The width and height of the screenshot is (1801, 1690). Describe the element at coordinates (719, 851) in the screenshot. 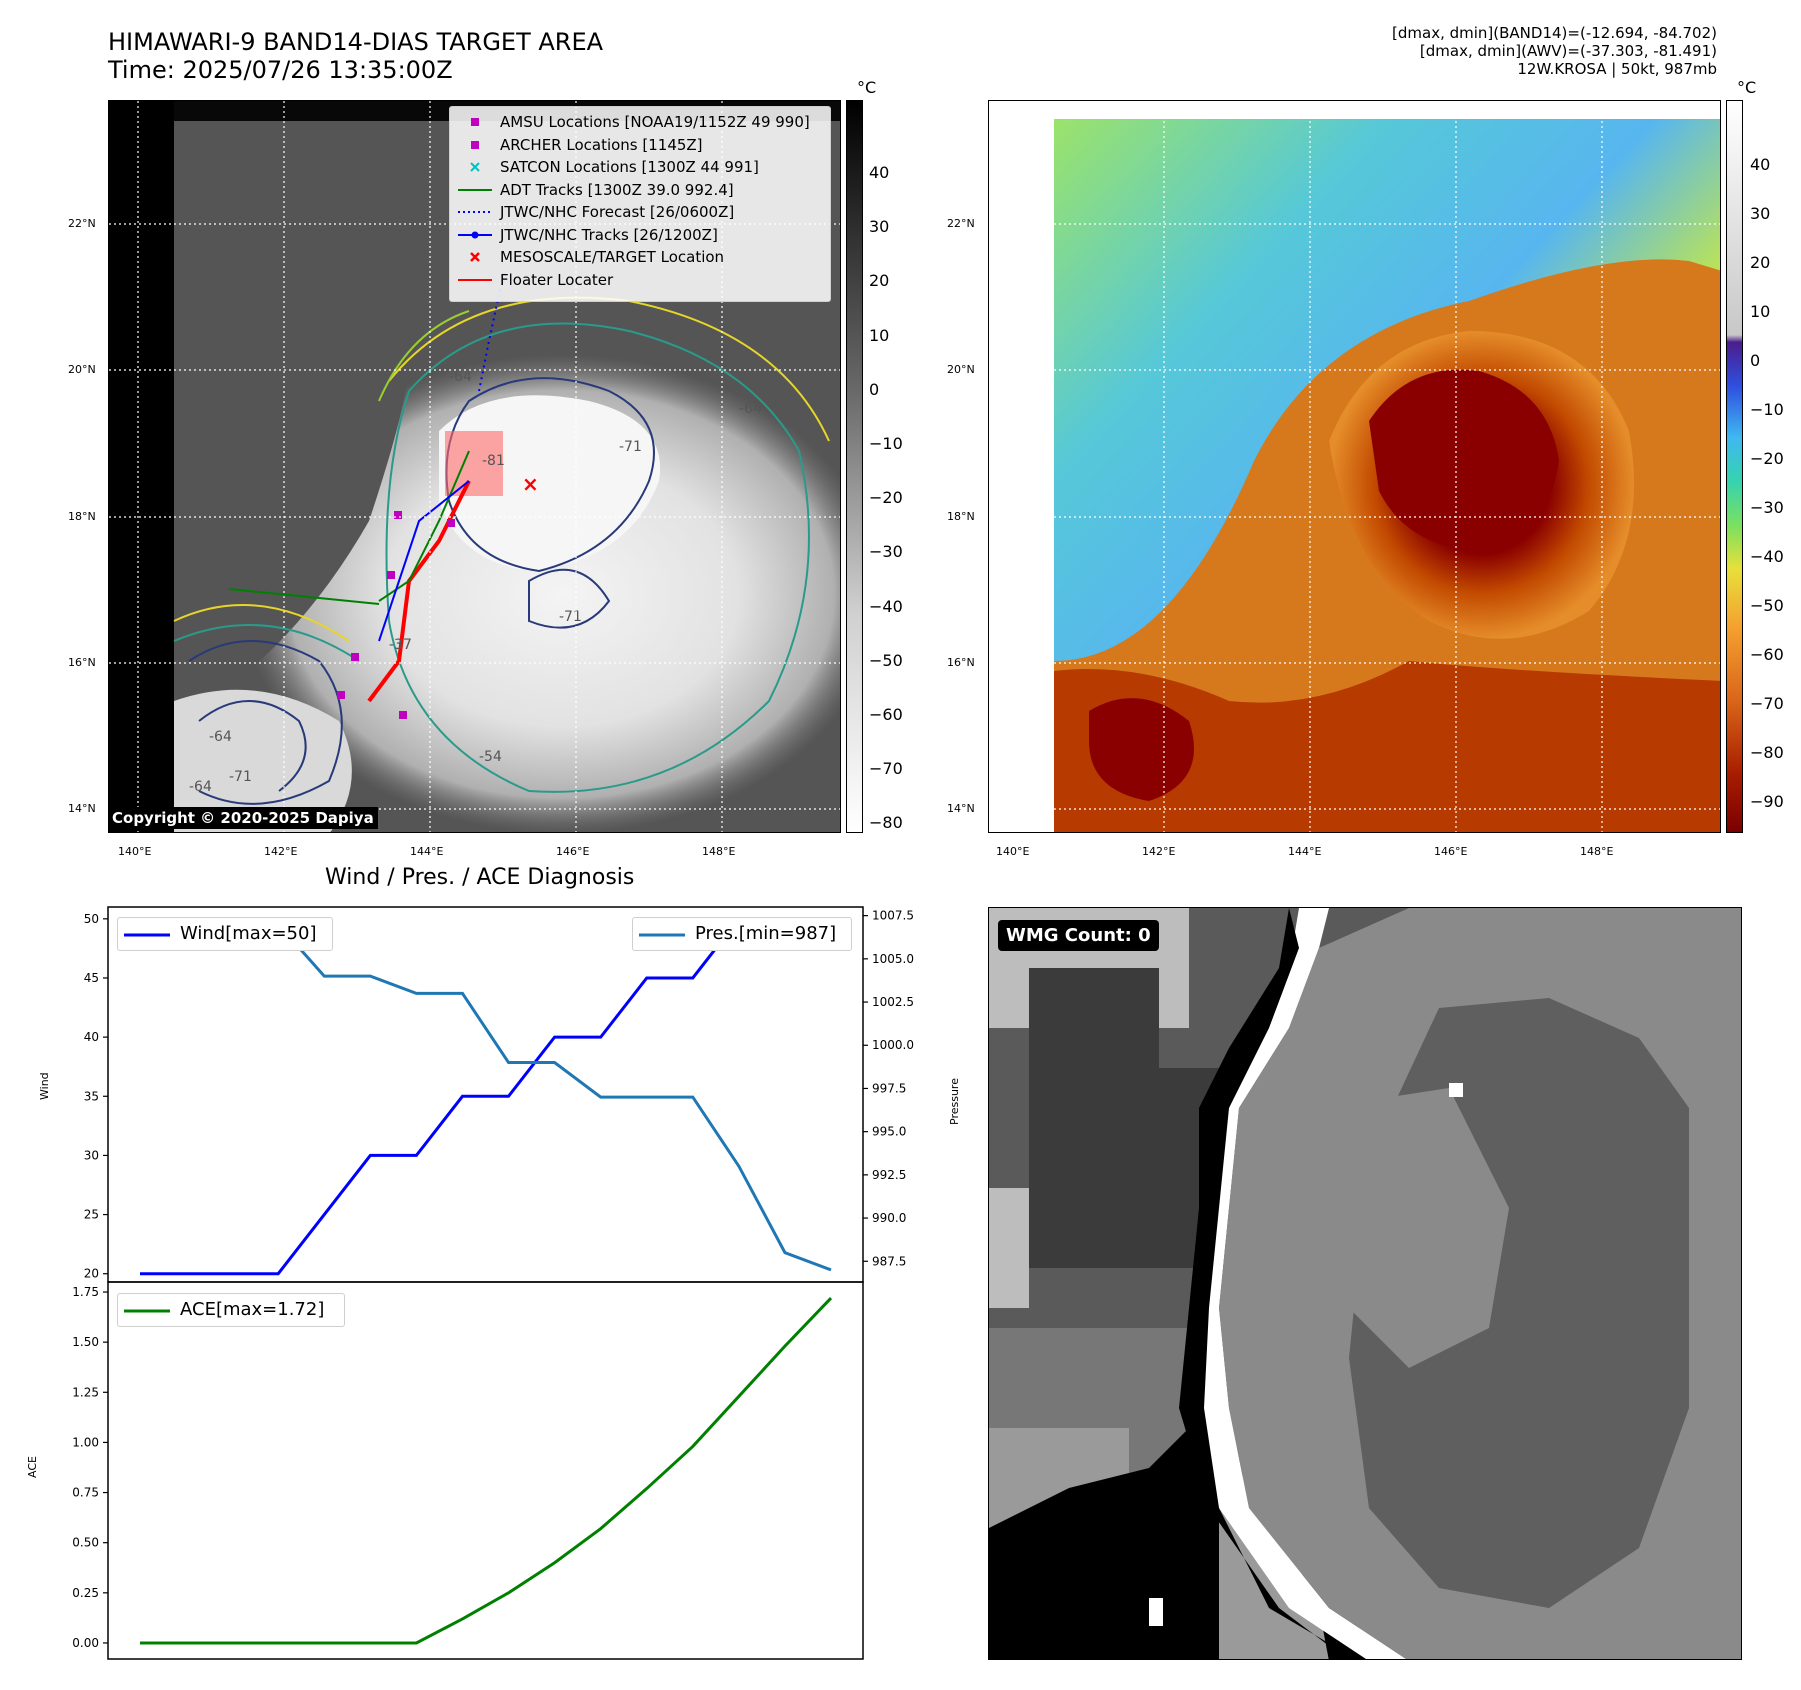

I see `lon-label: 148°E` at that location.